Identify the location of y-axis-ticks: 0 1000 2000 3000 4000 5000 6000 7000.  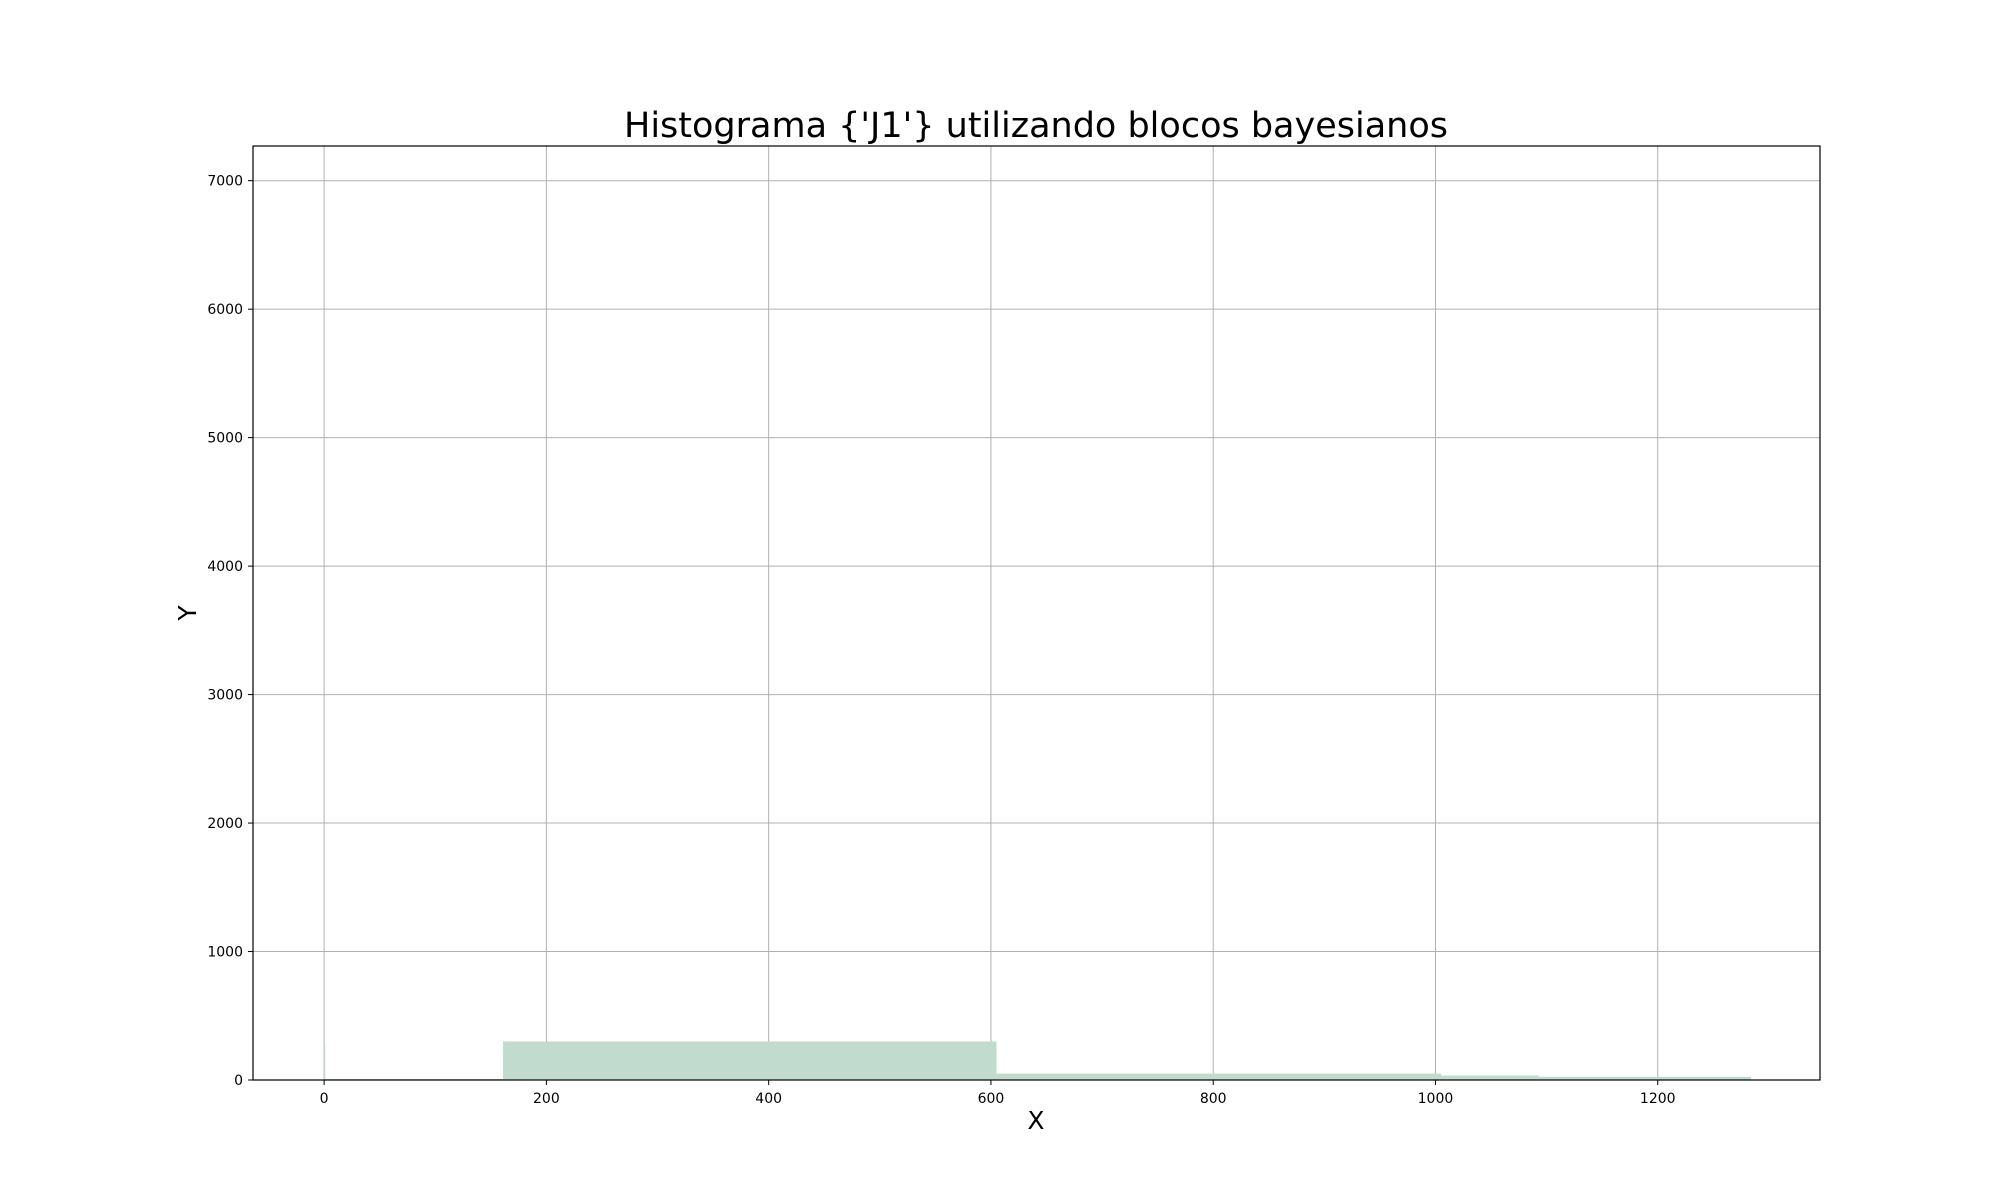
(230, 631).